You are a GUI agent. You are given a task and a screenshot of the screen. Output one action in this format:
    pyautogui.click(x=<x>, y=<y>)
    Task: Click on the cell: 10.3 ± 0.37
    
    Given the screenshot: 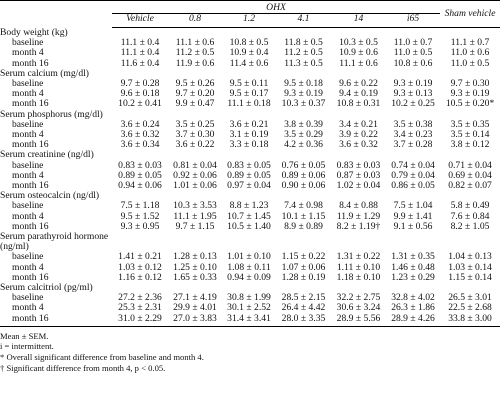 What is the action you would take?
    pyautogui.click(x=303, y=104)
    